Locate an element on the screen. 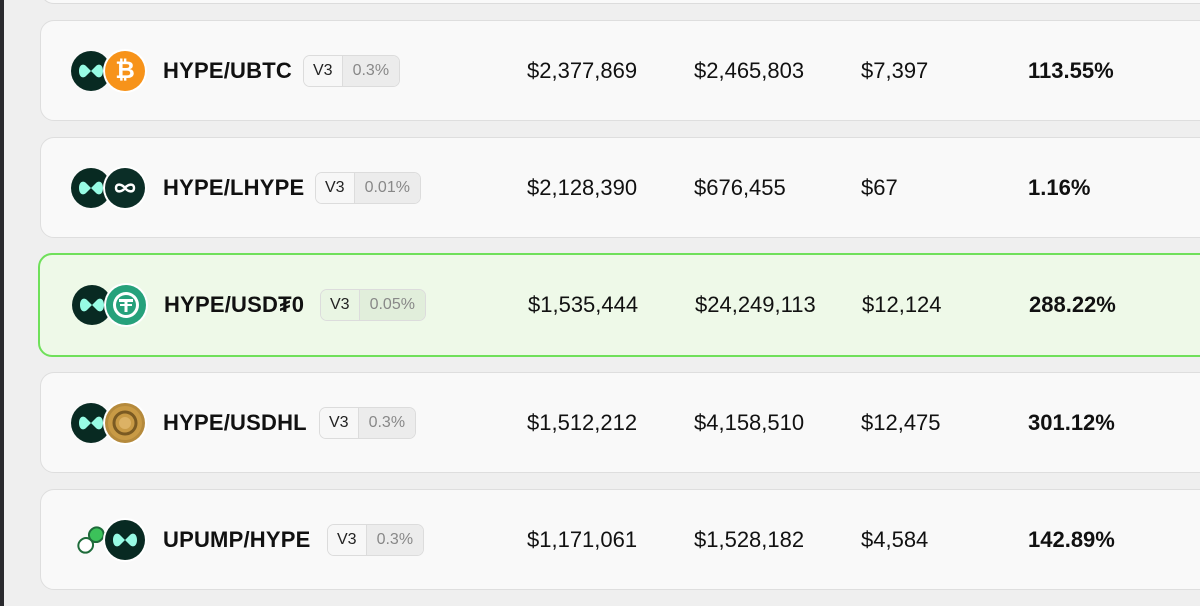 The height and width of the screenshot is (606, 1200). fees-value: $67 is located at coordinates (879, 187).